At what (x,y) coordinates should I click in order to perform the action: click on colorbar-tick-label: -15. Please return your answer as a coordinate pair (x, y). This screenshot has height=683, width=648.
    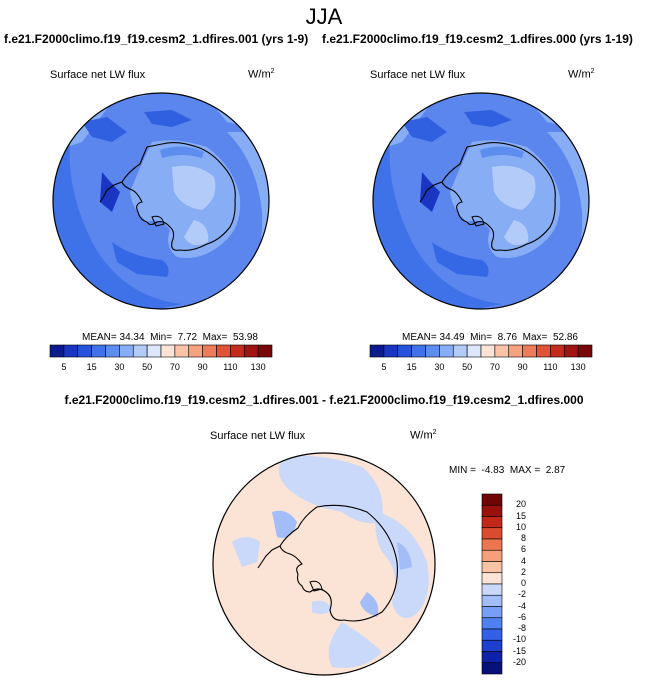
    Looking at the image, I should click on (519, 650).